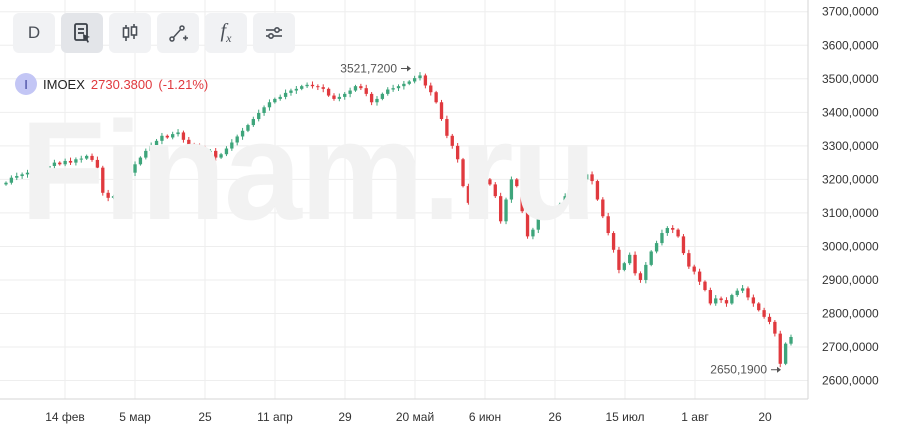  What do you see at coordinates (695, 417) in the screenshot?
I see `x-tick-label: 1 авг` at bounding box center [695, 417].